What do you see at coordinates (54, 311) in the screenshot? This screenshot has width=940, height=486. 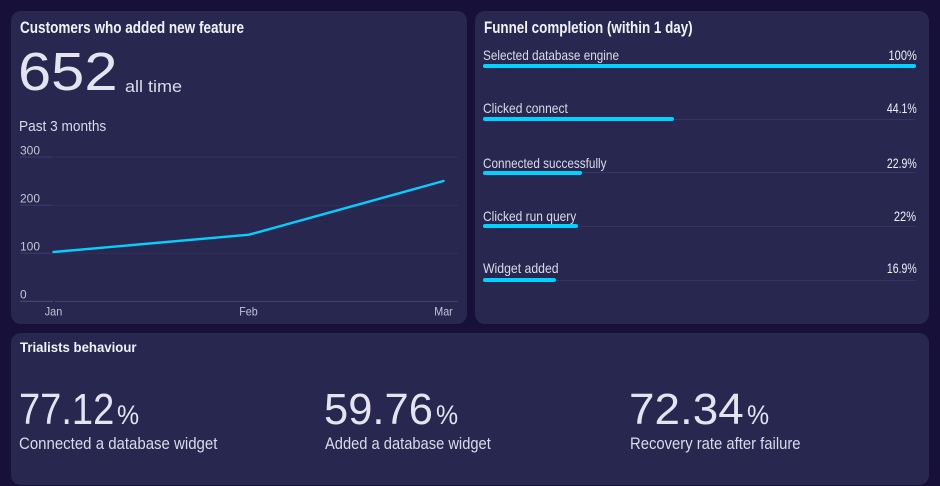 I see `svg-text: Jan` at bounding box center [54, 311].